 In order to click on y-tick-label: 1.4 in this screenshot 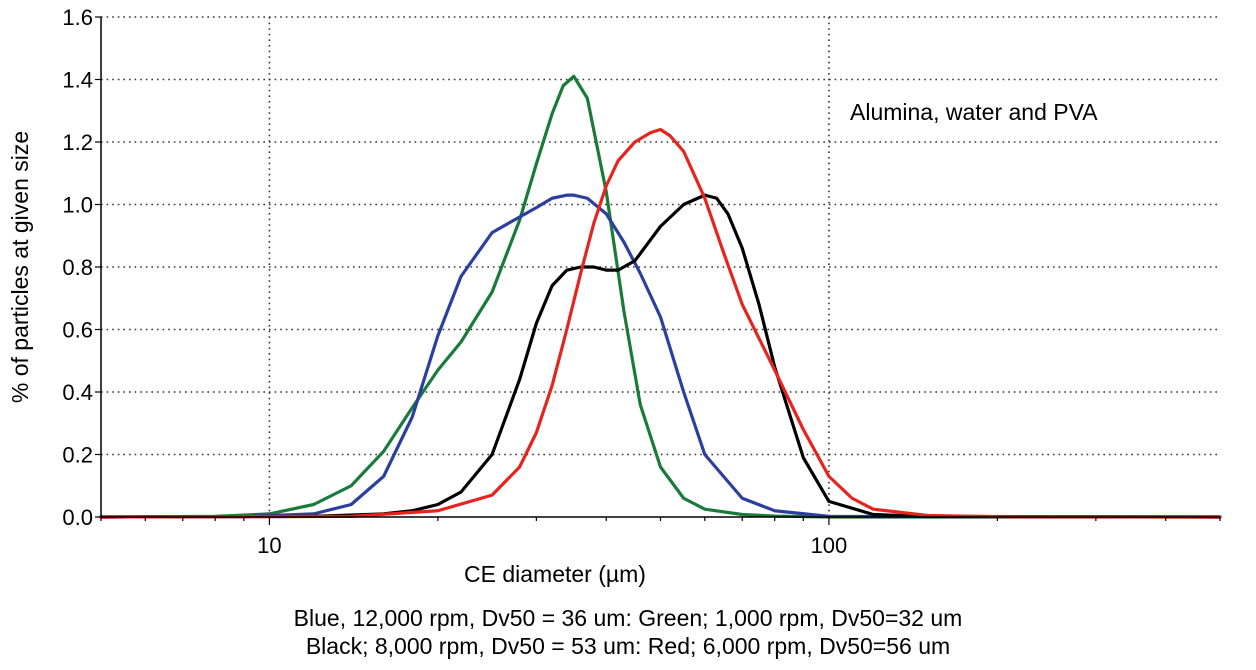, I will do `click(77, 80)`.